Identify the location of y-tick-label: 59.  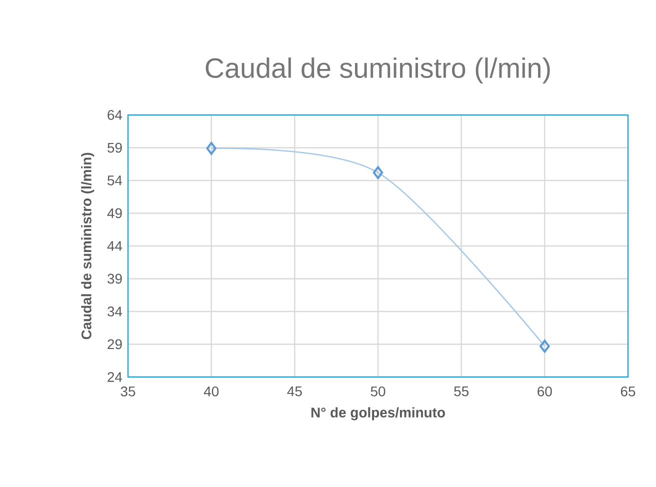
(115, 147).